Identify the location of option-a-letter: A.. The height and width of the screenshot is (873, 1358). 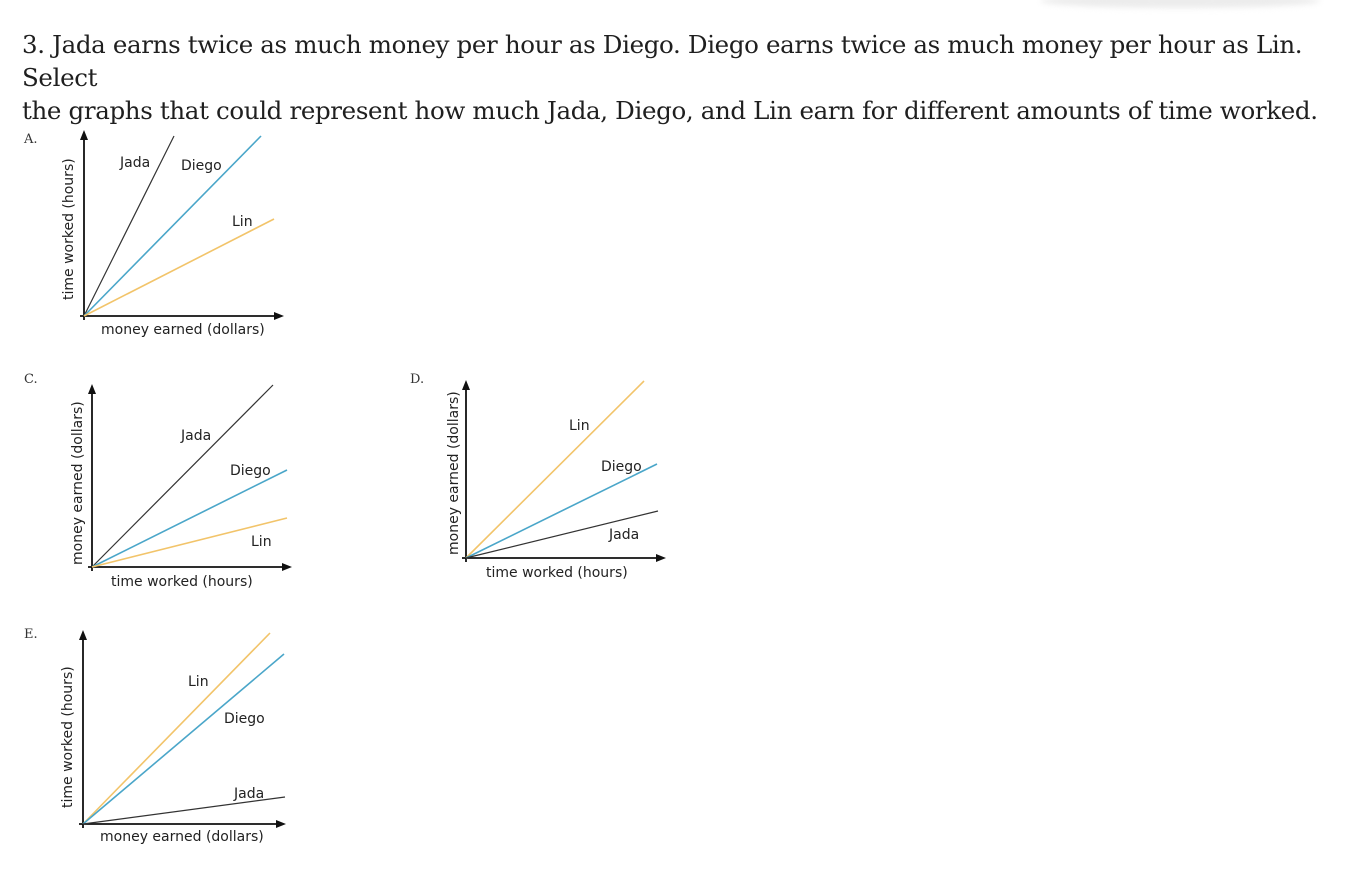
(31, 139).